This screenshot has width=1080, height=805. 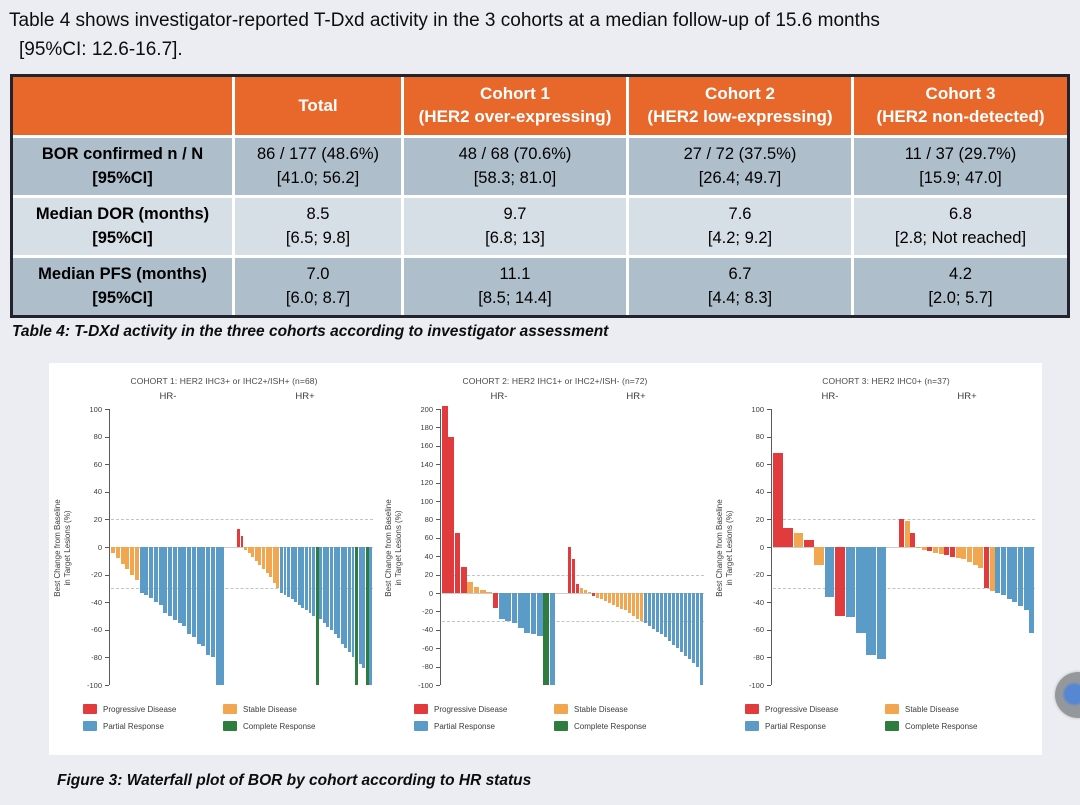 I want to click on cell-value: 27 / 72 (37.5%), so click(x=740, y=154).